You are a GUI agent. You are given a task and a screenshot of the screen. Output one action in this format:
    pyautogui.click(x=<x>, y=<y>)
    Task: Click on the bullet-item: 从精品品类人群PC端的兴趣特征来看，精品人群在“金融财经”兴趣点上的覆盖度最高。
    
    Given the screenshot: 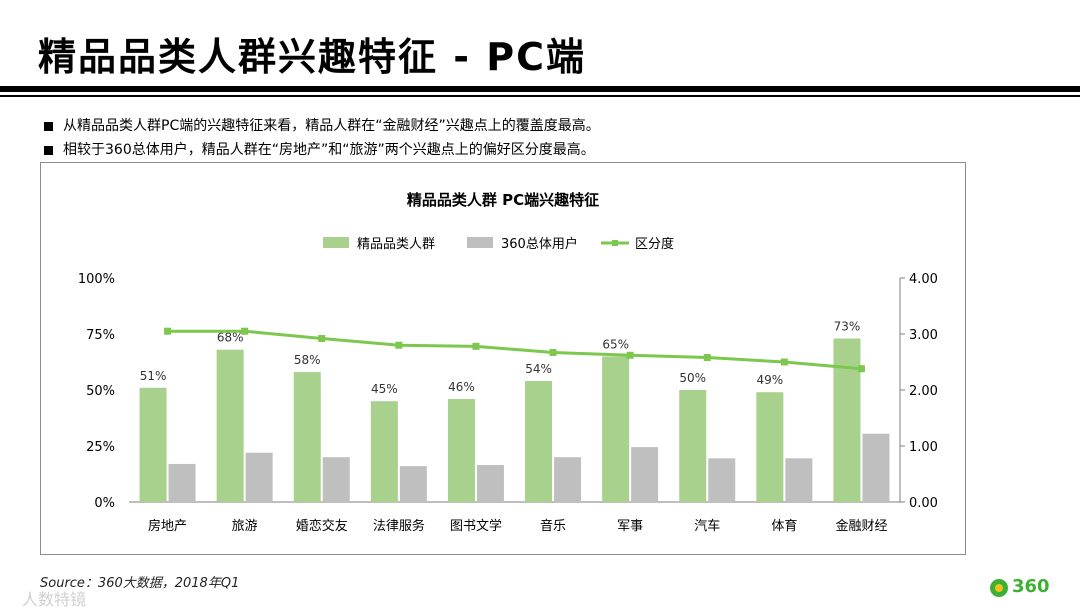 What is the action you would take?
    pyautogui.click(x=322, y=126)
    